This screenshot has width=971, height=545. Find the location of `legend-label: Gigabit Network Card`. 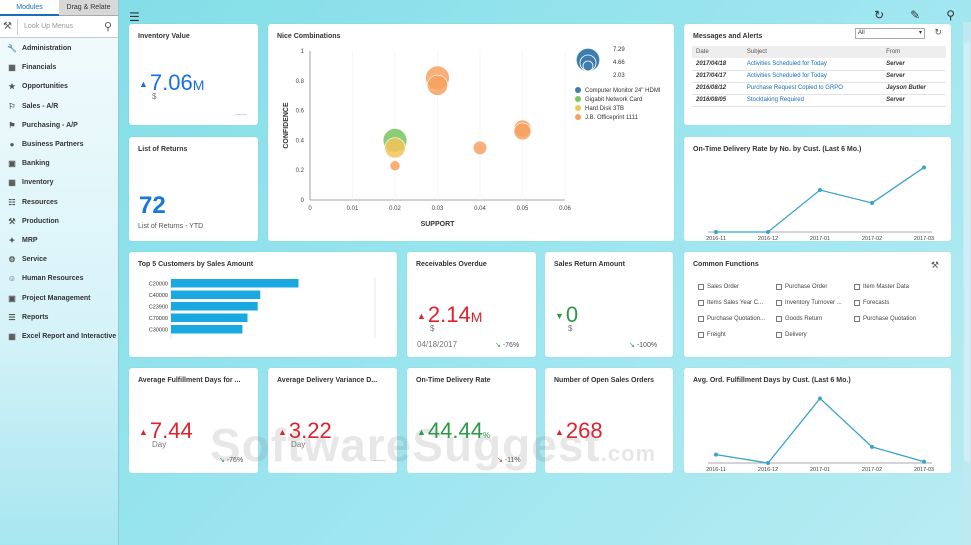

legend-label: Gigabit Network Card is located at coordinates (613, 100).